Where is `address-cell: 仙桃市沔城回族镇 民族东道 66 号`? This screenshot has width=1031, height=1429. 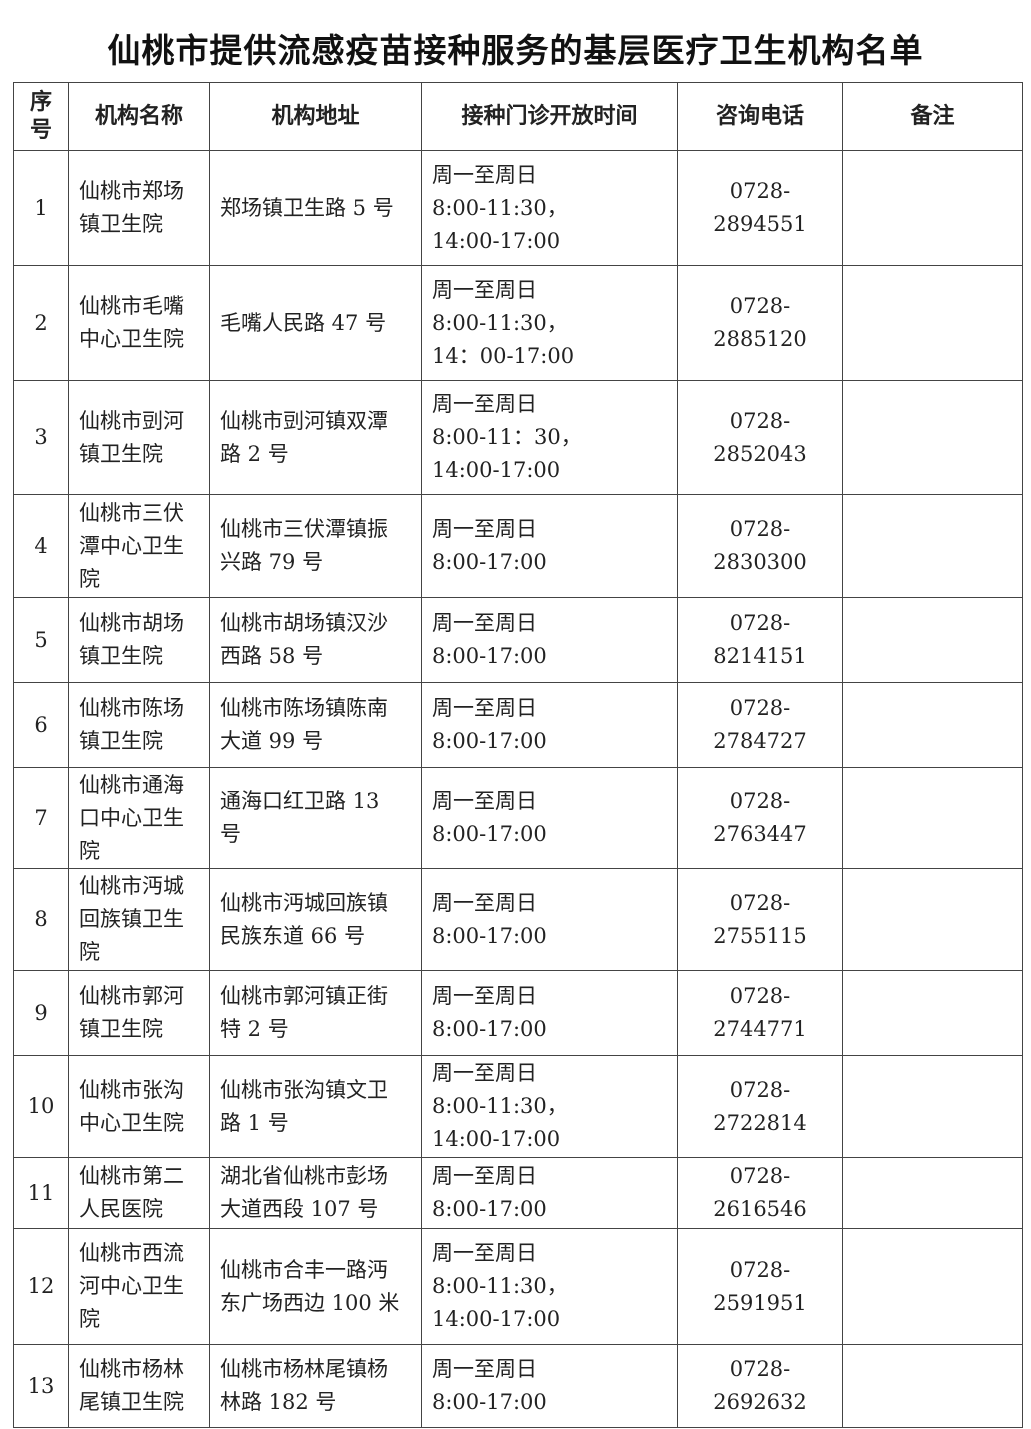 address-cell: 仙桃市沔城回族镇 民族东道 66 号 is located at coordinates (315, 919).